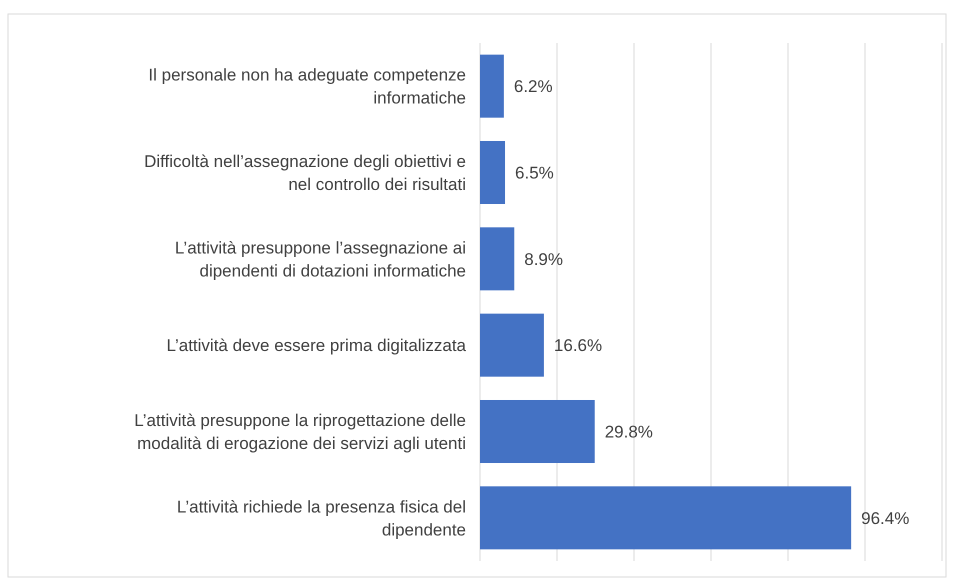 The image size is (954, 583). Describe the element at coordinates (307, 87) in the screenshot. I see `y-tick-label: Il personale non ha adeguate competenze informatiche` at that location.